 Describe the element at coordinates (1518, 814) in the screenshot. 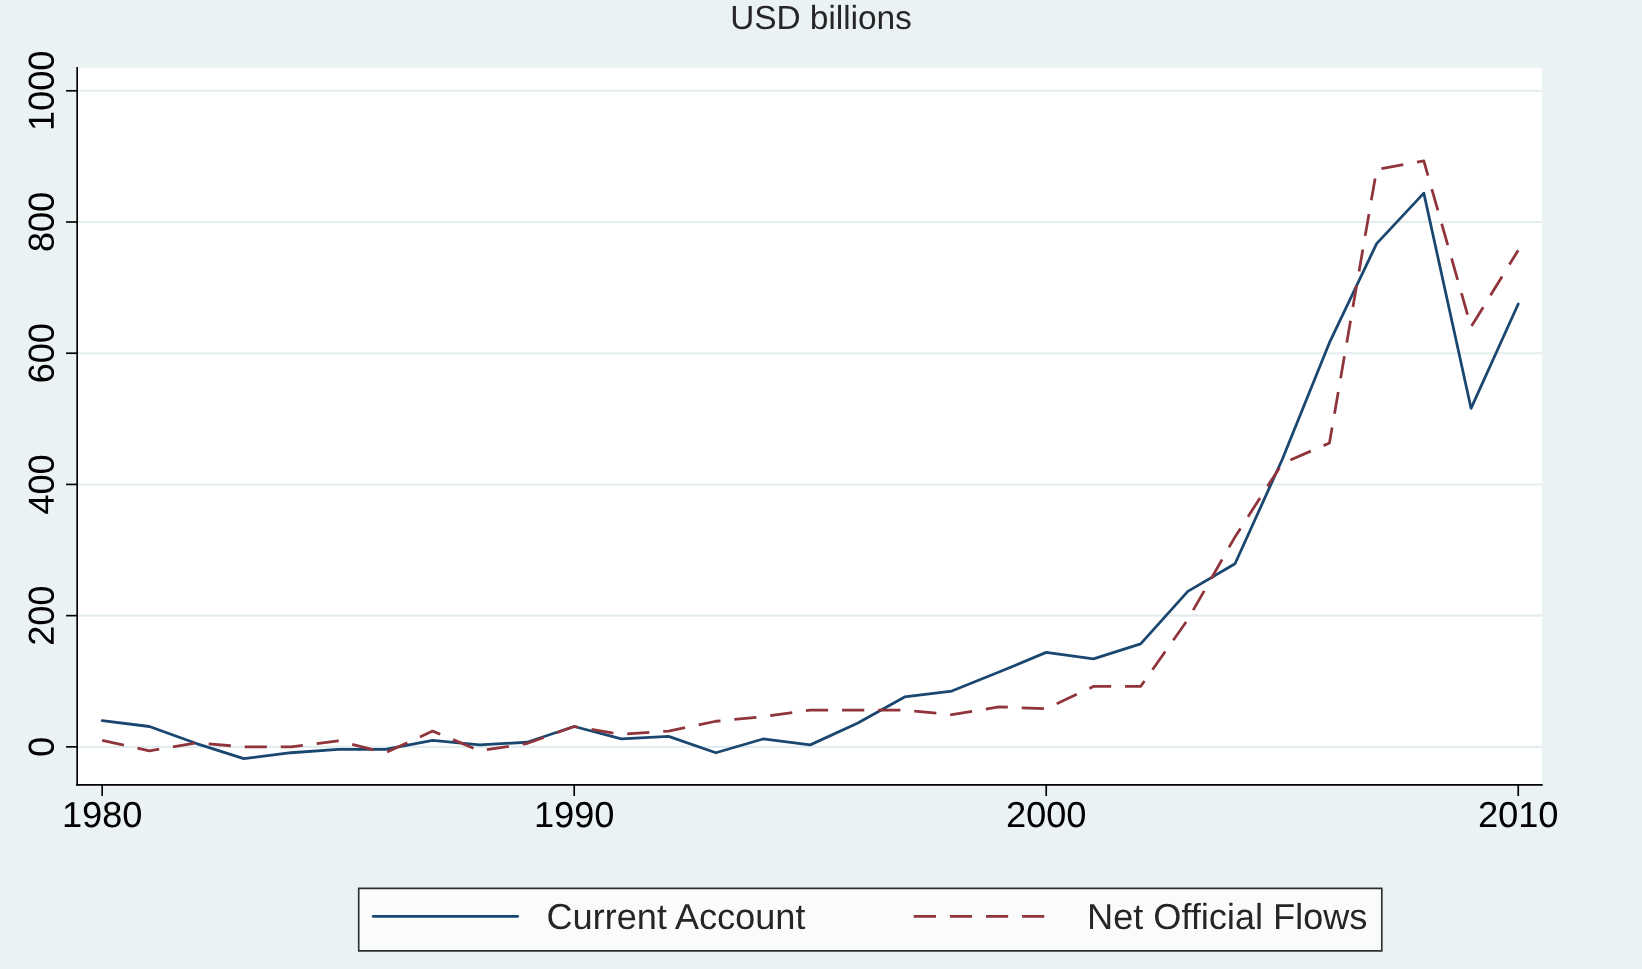

I see `x-tick-label: 2010` at that location.